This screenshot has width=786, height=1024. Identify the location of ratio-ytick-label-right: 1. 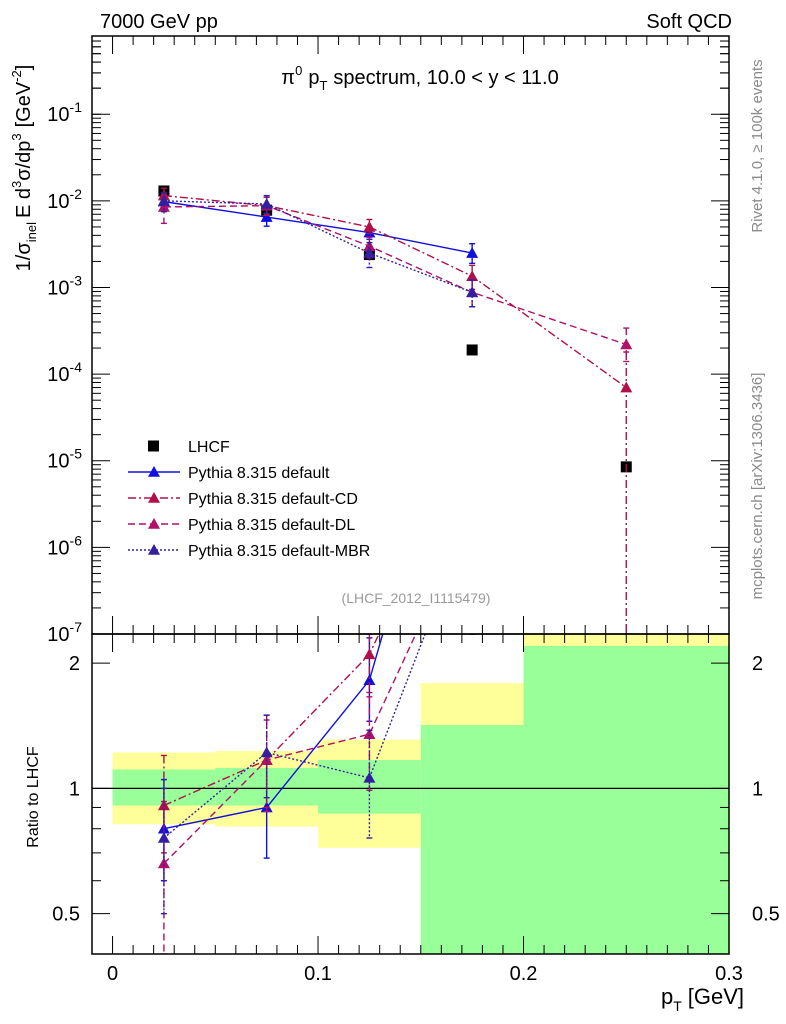
(757, 789).